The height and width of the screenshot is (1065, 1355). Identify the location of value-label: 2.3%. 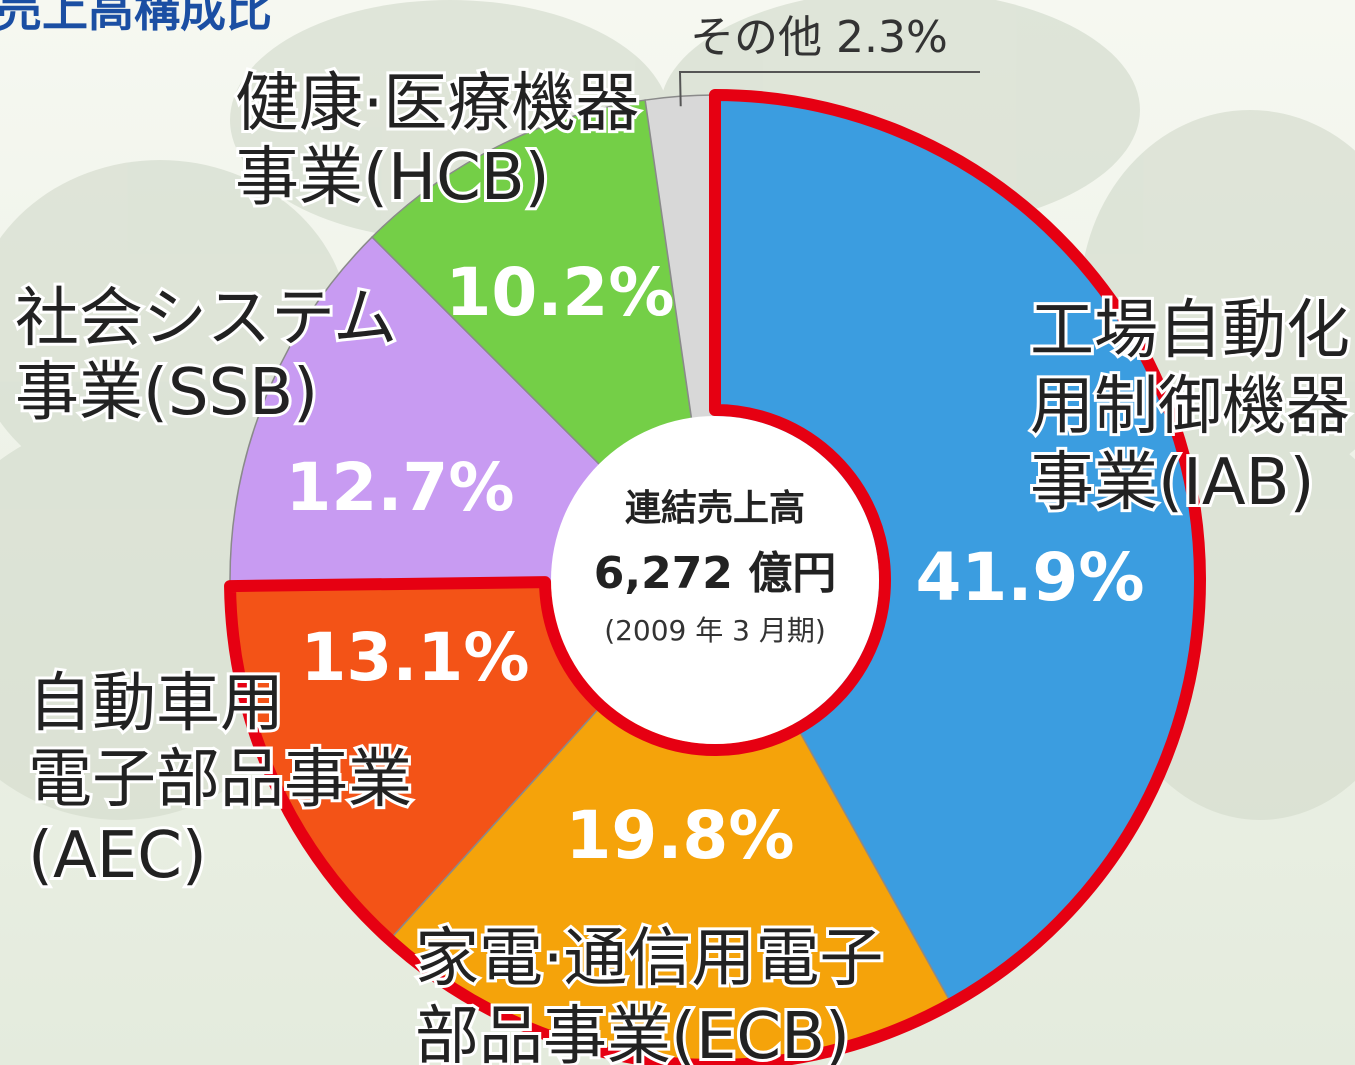
(892, 37).